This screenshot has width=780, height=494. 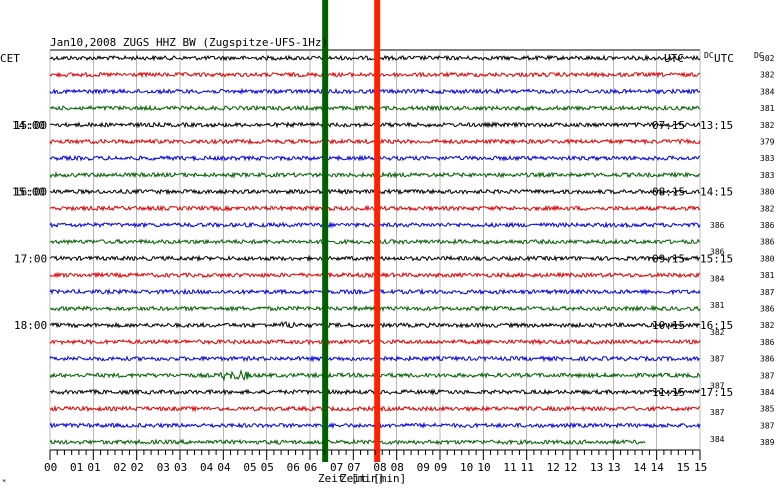 What do you see at coordinates (759, 55) in the screenshot?
I see `dc-label-2: DC` at bounding box center [759, 55].